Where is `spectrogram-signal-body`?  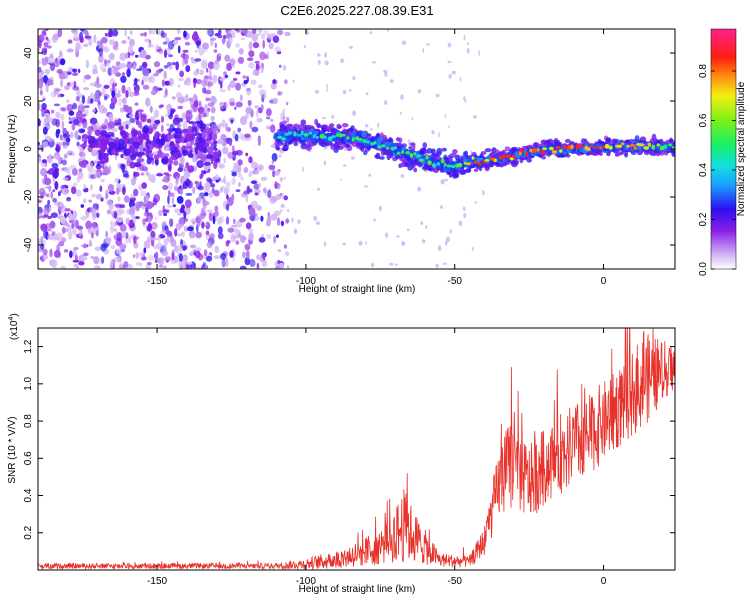 spectrogram-signal-body is located at coordinates (358, 134).